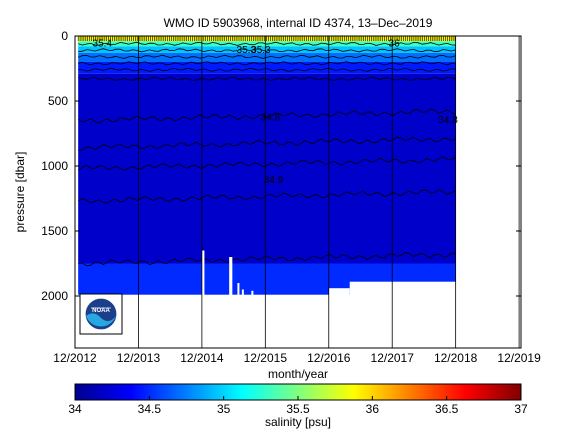 This screenshot has height=432, width=576. Describe the element at coordinates (456, 358) in the screenshot. I see `x-tick-label-6: 12/2018` at that location.